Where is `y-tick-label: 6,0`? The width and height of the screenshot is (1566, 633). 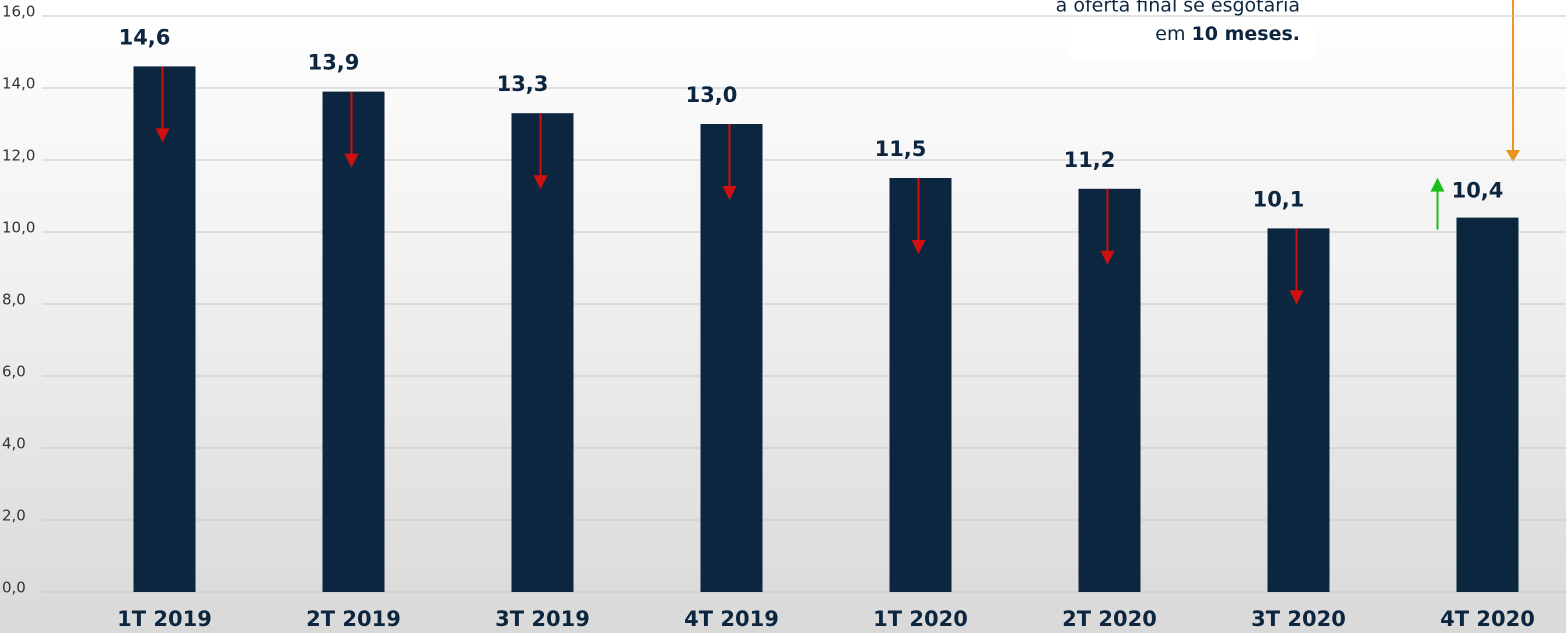
y-tick-label: 6,0 is located at coordinates (14, 372).